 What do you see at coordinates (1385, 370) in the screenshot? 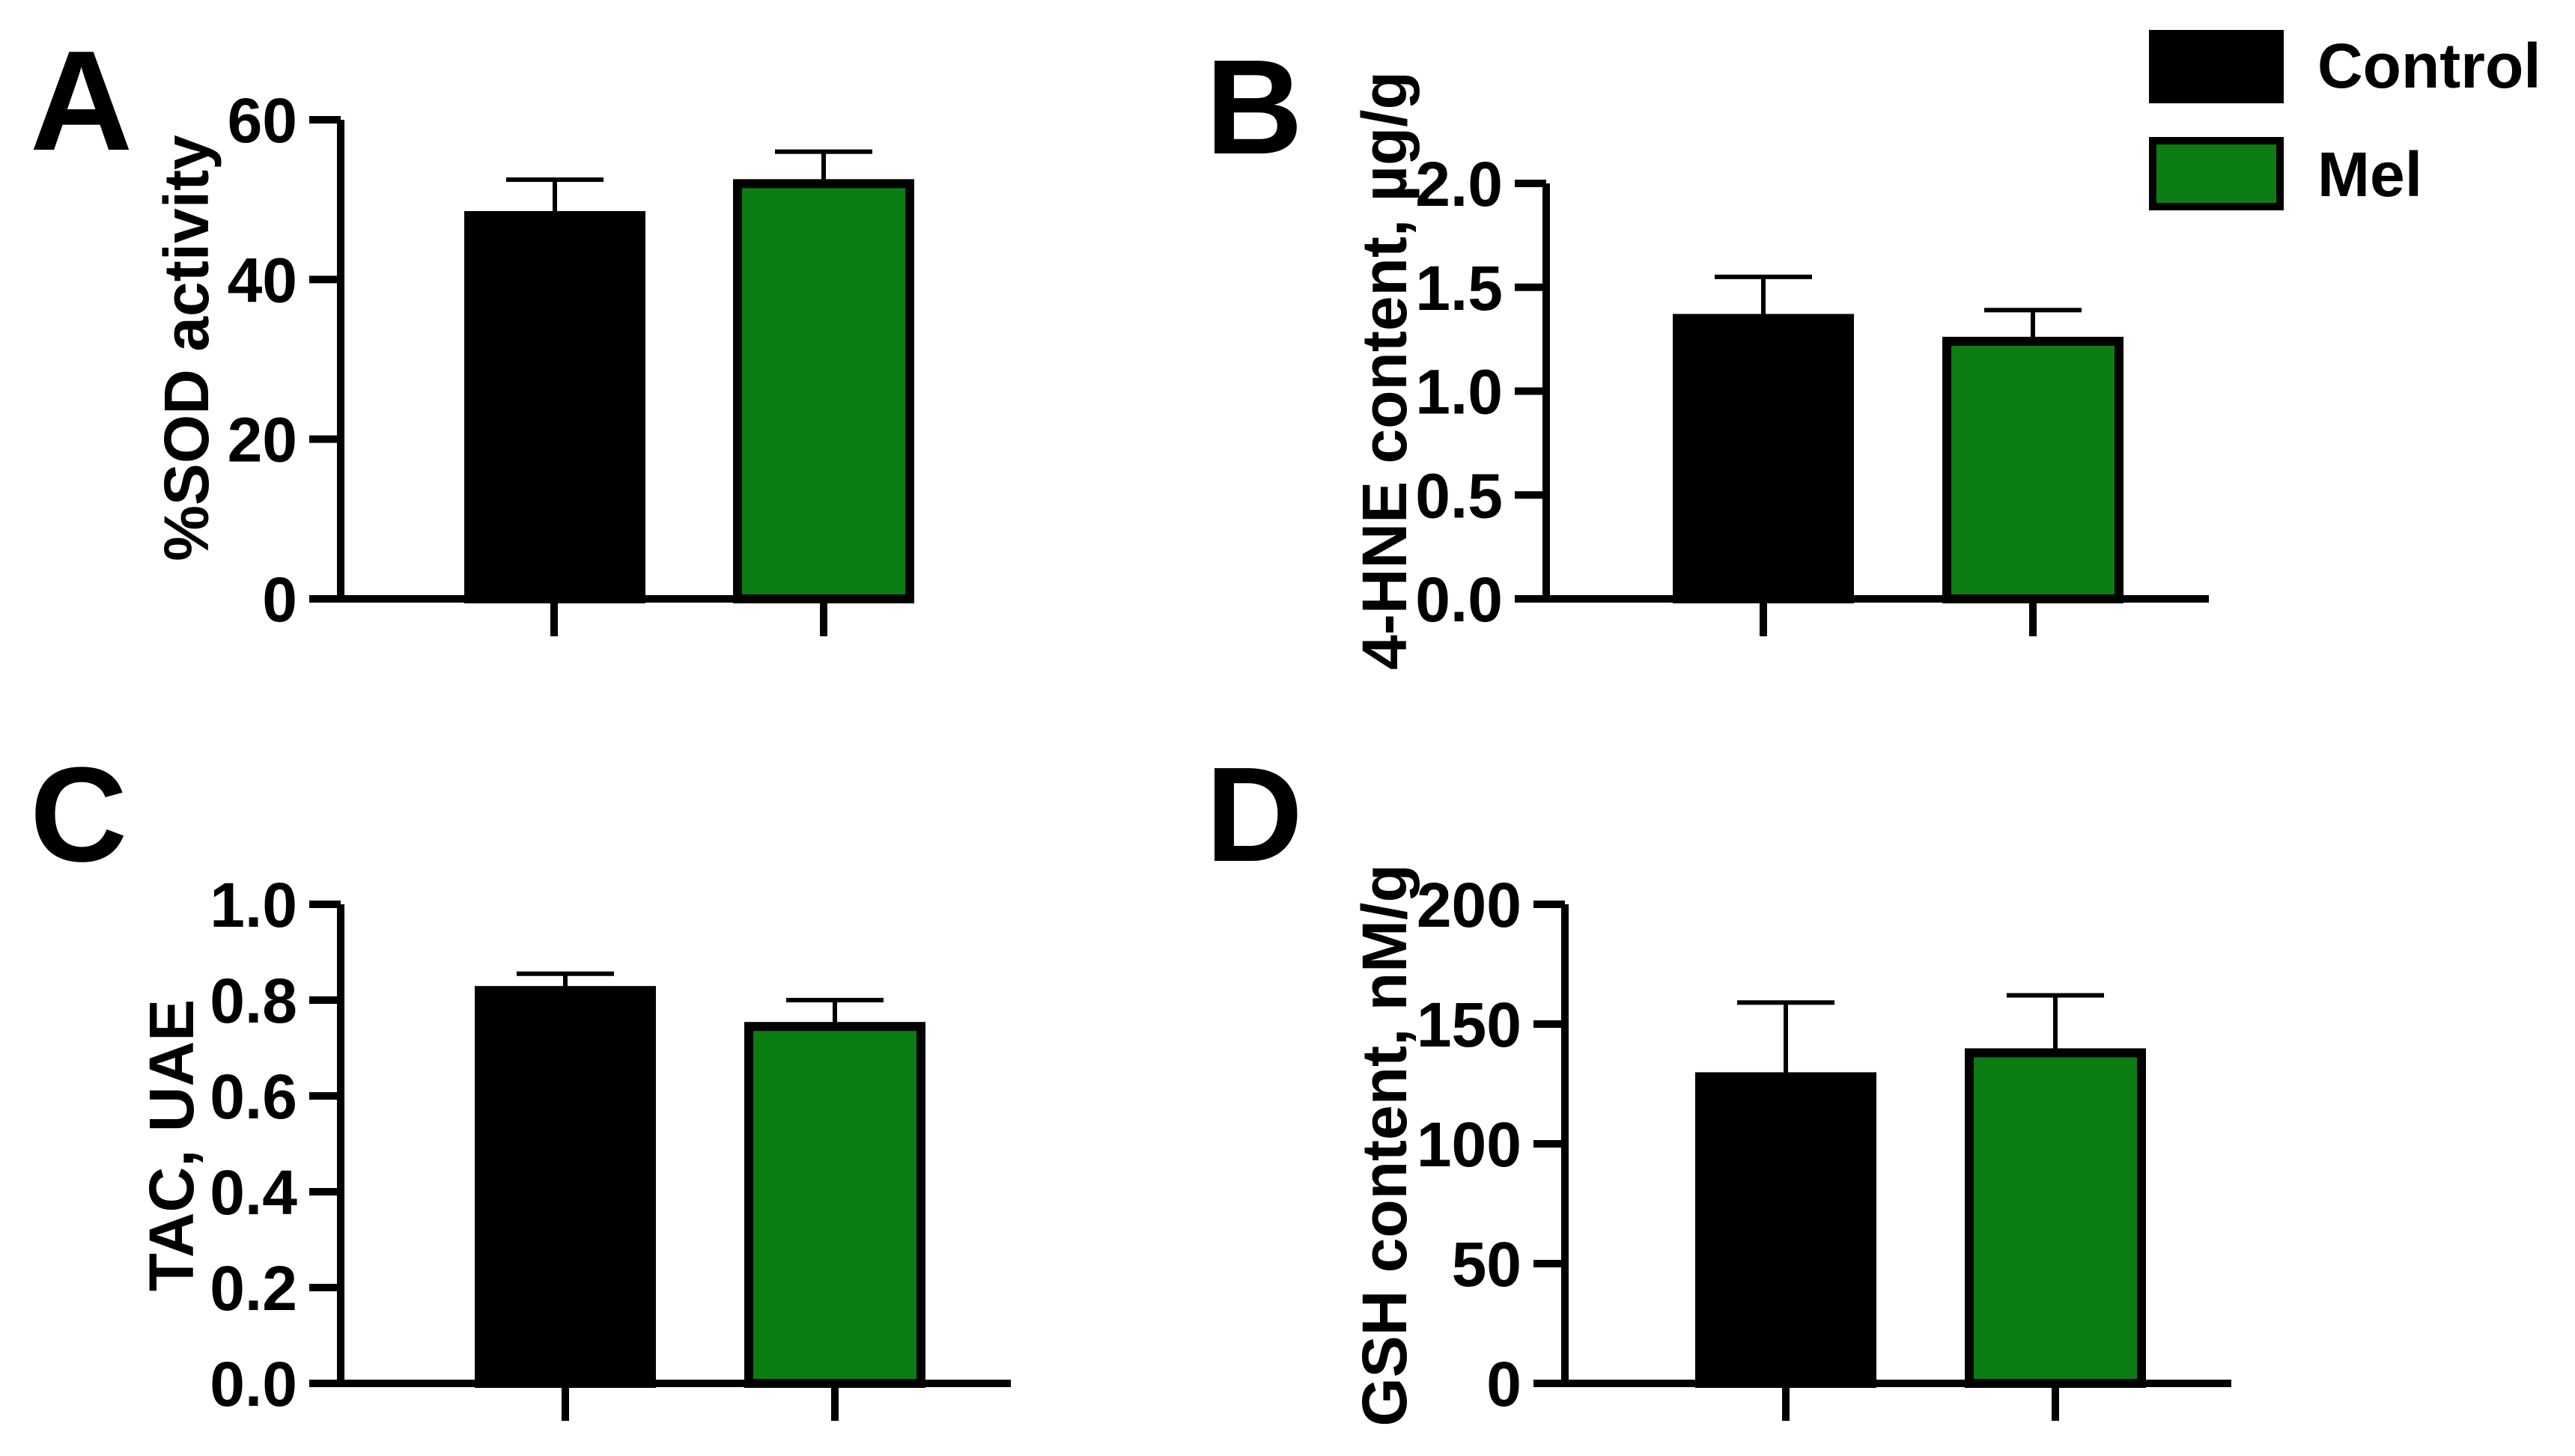
I see `y-axis-label-b: 4-HNE content, µg/g` at bounding box center [1385, 370].